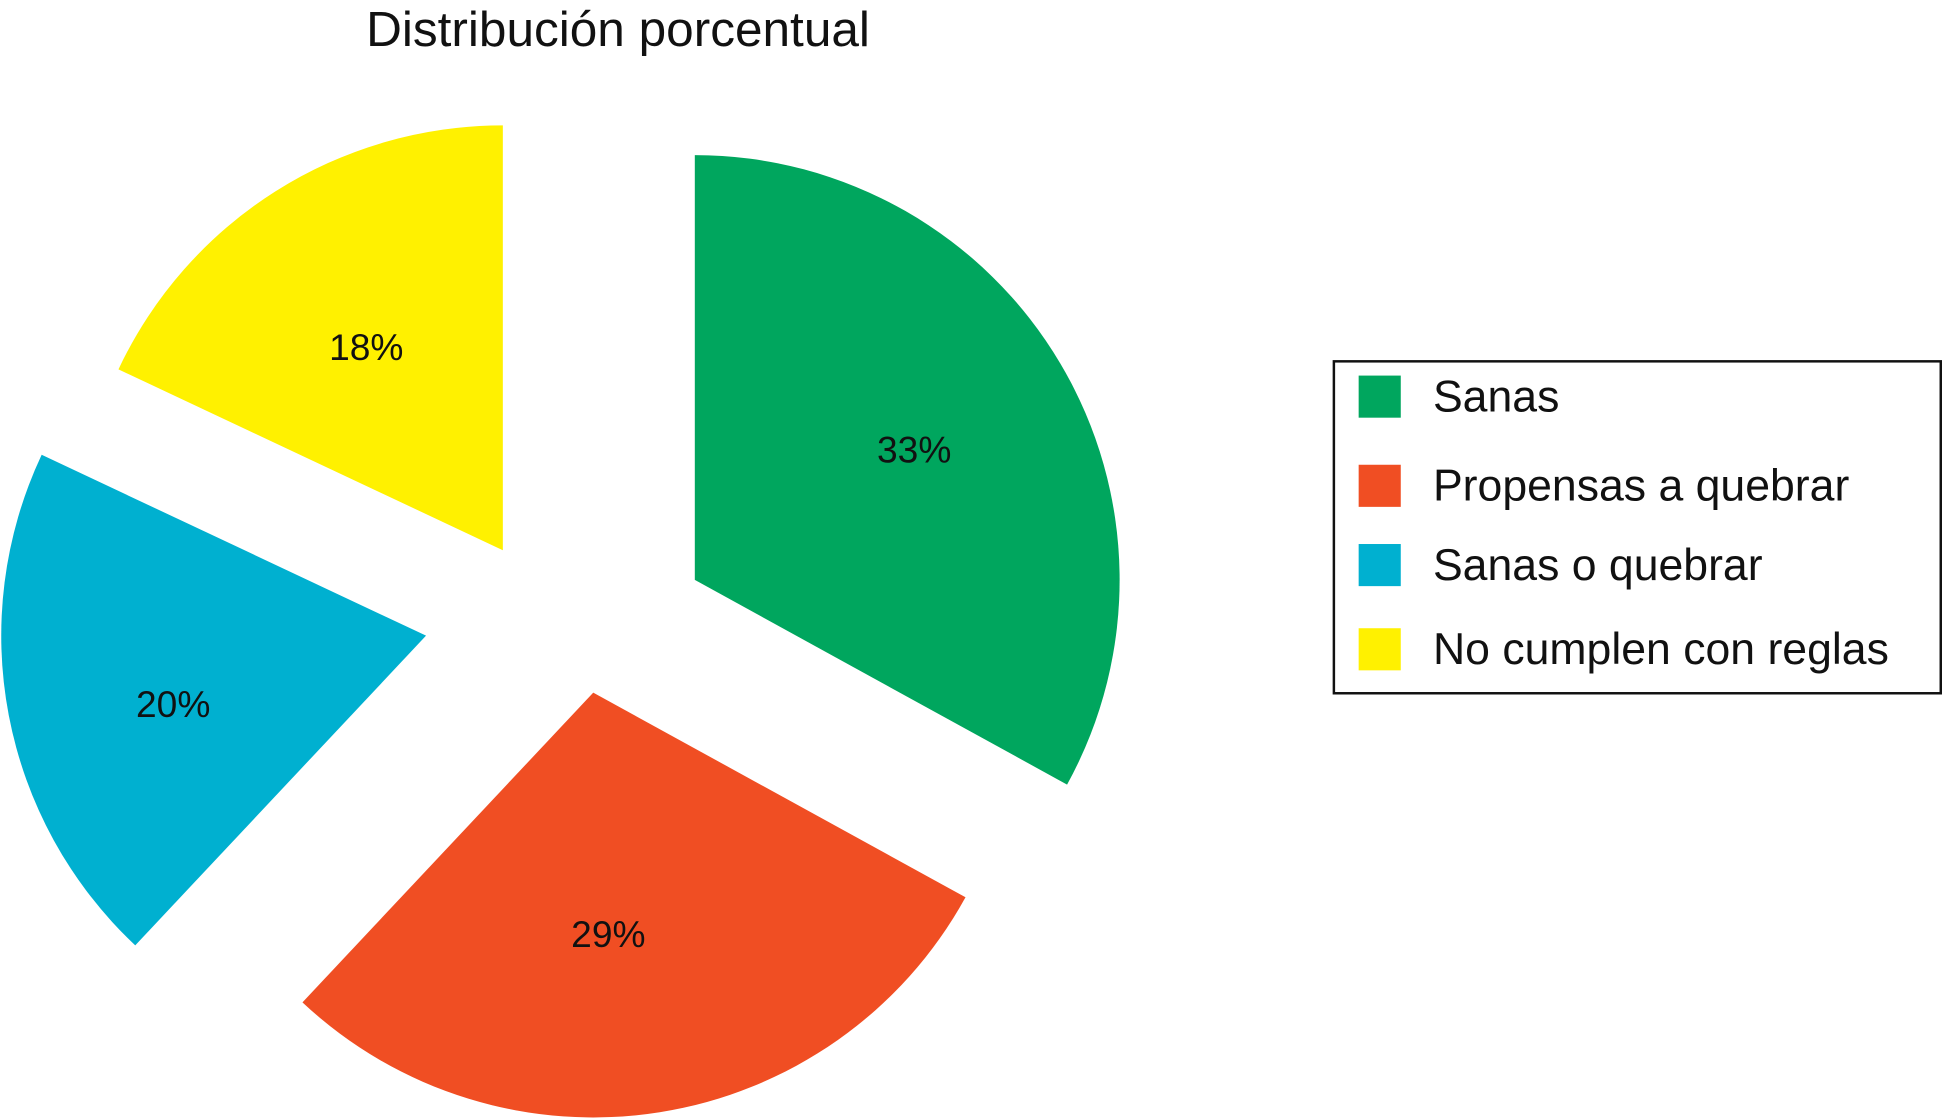 The height and width of the screenshot is (1119, 1942). What do you see at coordinates (366, 347) in the screenshot?
I see `slice-data-label: 18%` at bounding box center [366, 347].